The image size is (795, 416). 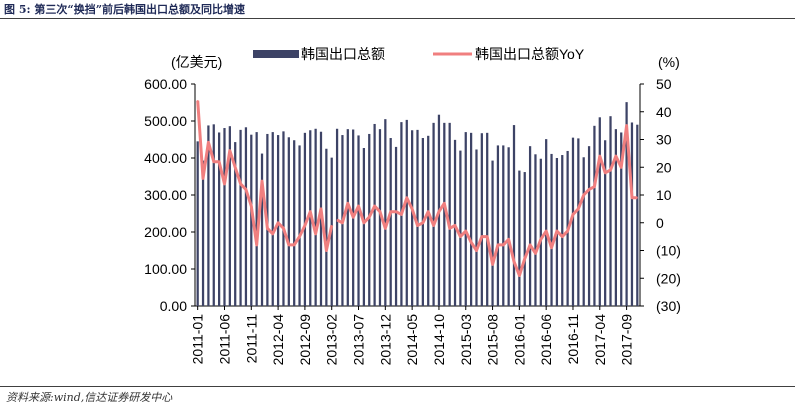 What do you see at coordinates (668, 251) in the screenshot?
I see `right-tick-label: (10)` at bounding box center [668, 251].